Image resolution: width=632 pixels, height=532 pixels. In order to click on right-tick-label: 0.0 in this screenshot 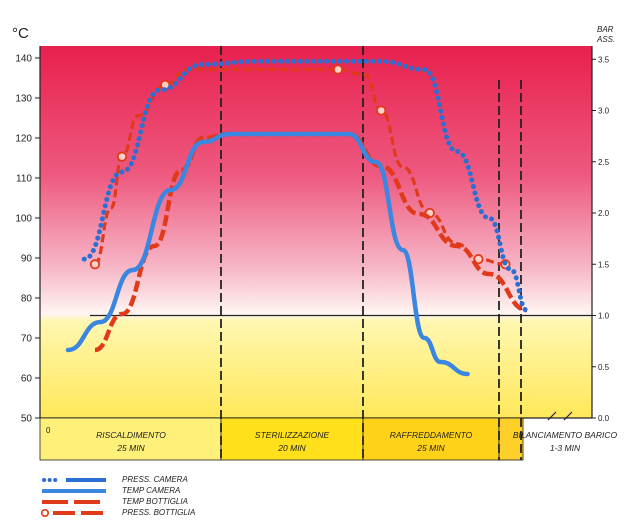, I will do `click(604, 418)`.